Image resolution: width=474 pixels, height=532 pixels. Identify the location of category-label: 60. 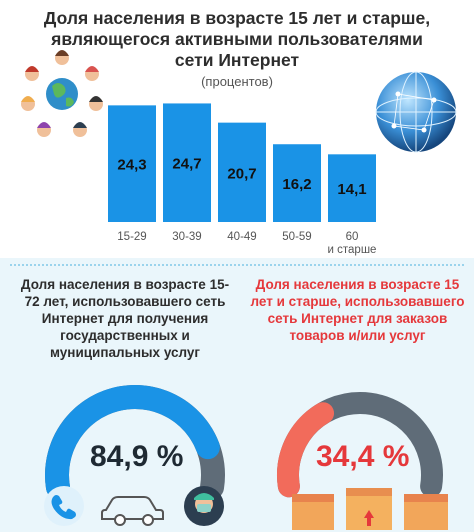
(352, 237).